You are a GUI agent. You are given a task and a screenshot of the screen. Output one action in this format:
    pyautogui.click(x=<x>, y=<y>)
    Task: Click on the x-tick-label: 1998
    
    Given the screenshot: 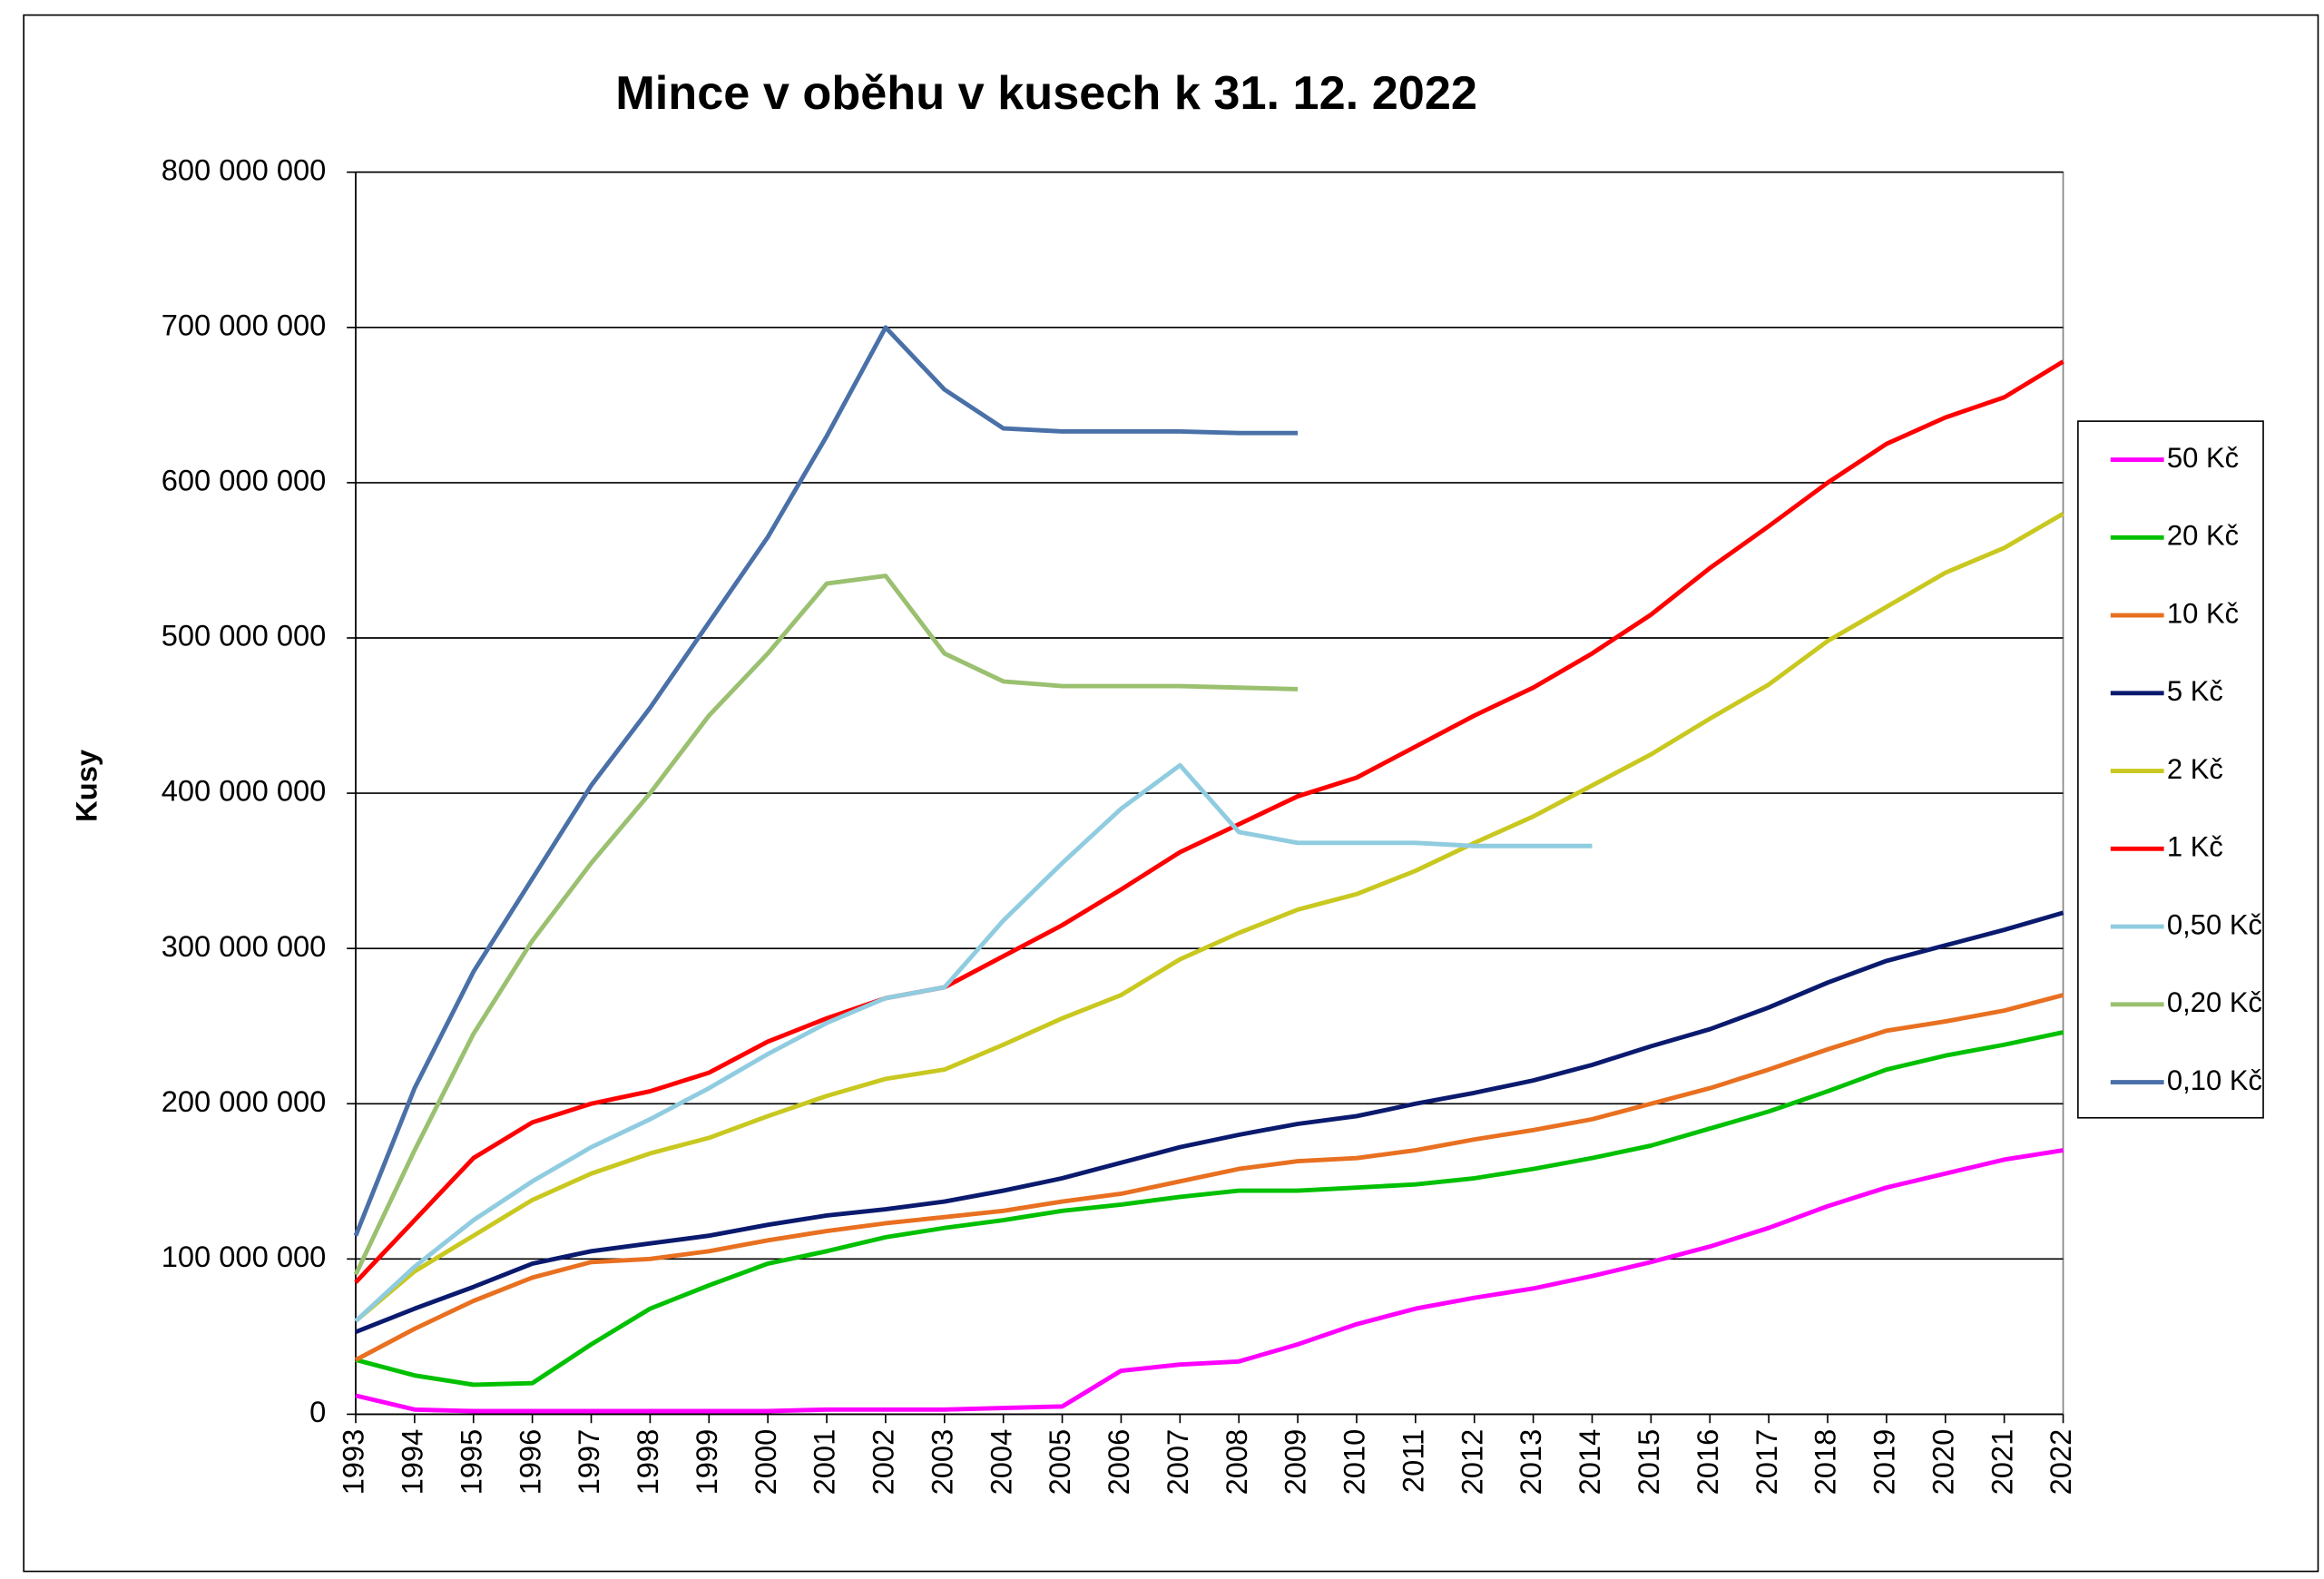 What is the action you would take?
    pyautogui.click(x=647, y=1462)
    